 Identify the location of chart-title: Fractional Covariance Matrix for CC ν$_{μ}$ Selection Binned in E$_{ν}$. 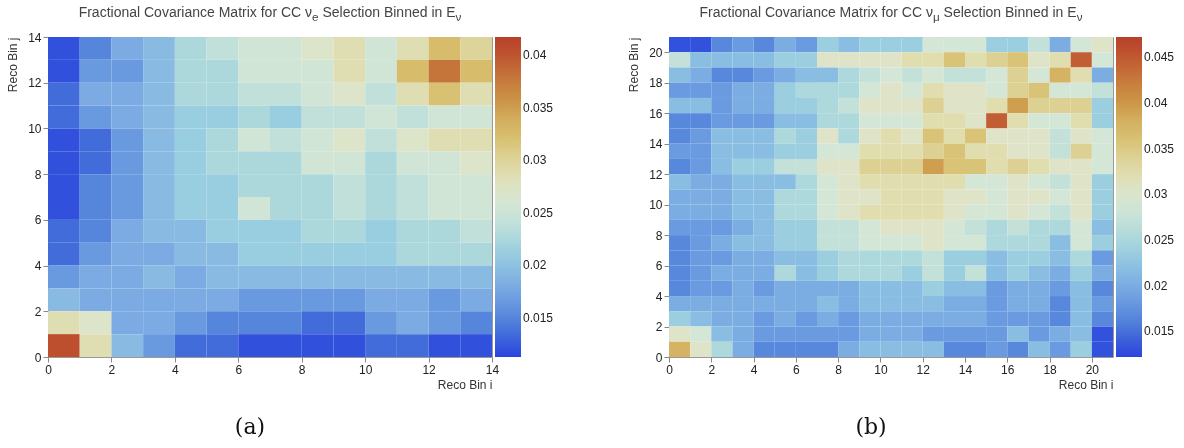
(891, 13).